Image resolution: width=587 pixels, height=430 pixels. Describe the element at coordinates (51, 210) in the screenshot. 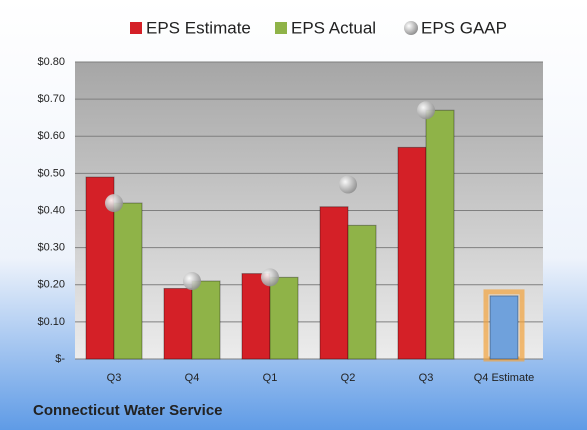

I see `y-tick-label: $0.40` at that location.